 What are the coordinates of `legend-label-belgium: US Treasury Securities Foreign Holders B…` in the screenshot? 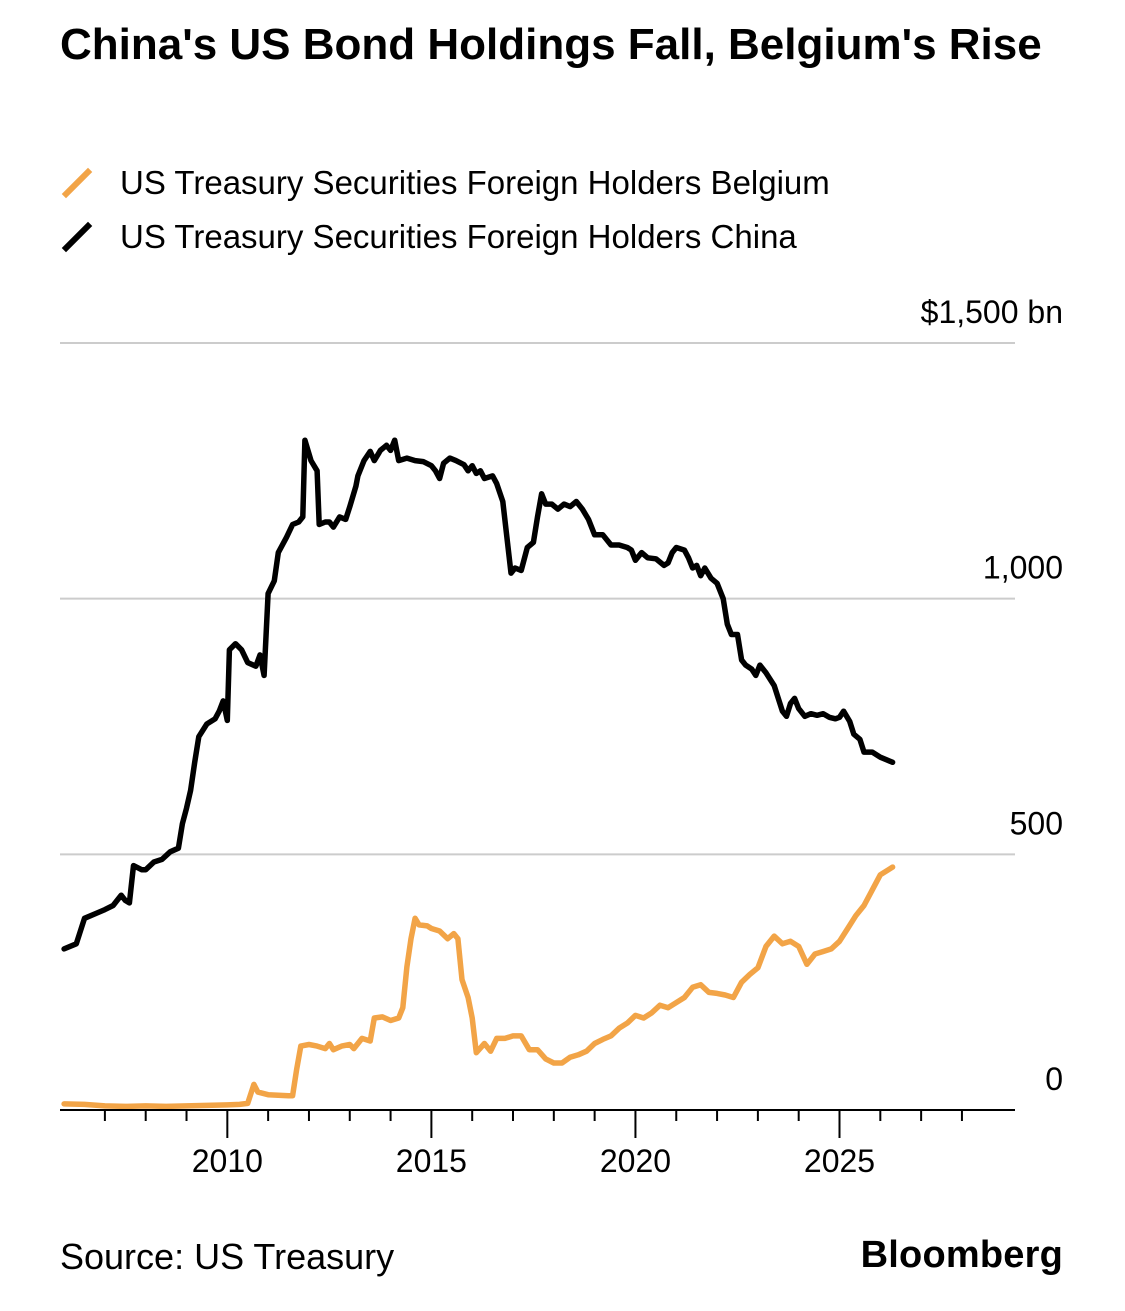 It's located at (475, 182).